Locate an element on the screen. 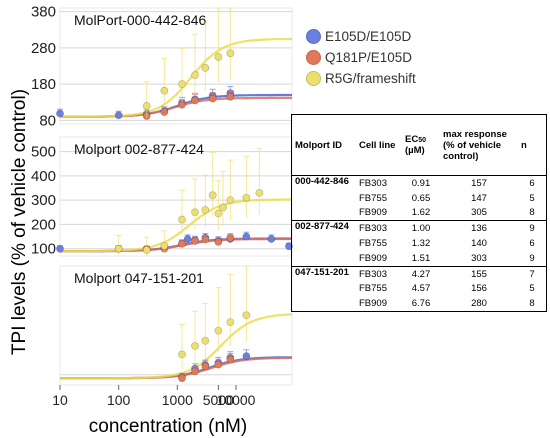 The width and height of the screenshot is (550, 438). panel-title: Molport 047-151-201 is located at coordinates (139, 278).